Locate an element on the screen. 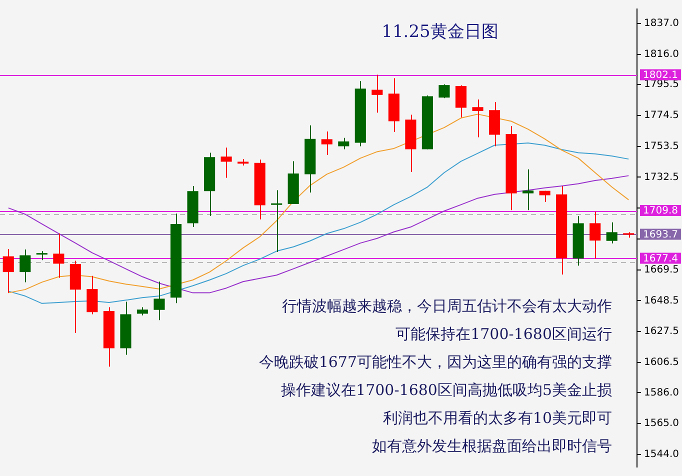  y-tick-label: 1837.0 is located at coordinates (661, 24).